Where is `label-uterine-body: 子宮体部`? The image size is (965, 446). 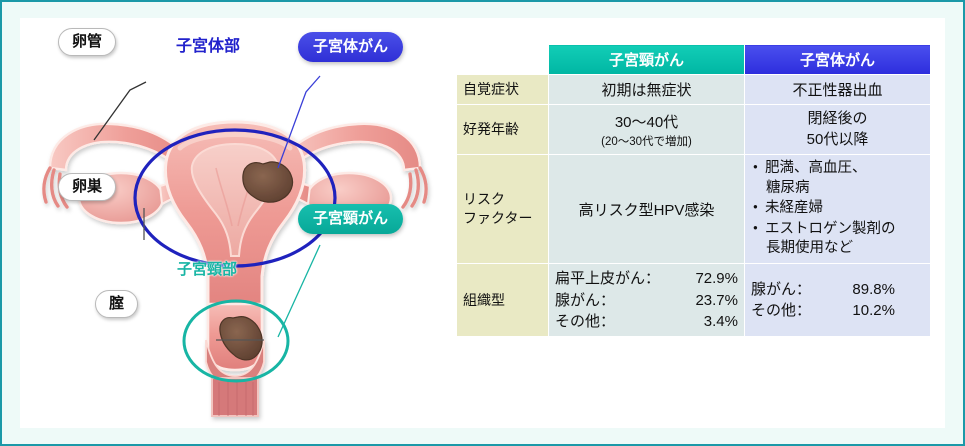 label-uterine-body: 子宮体部 is located at coordinates (208, 46).